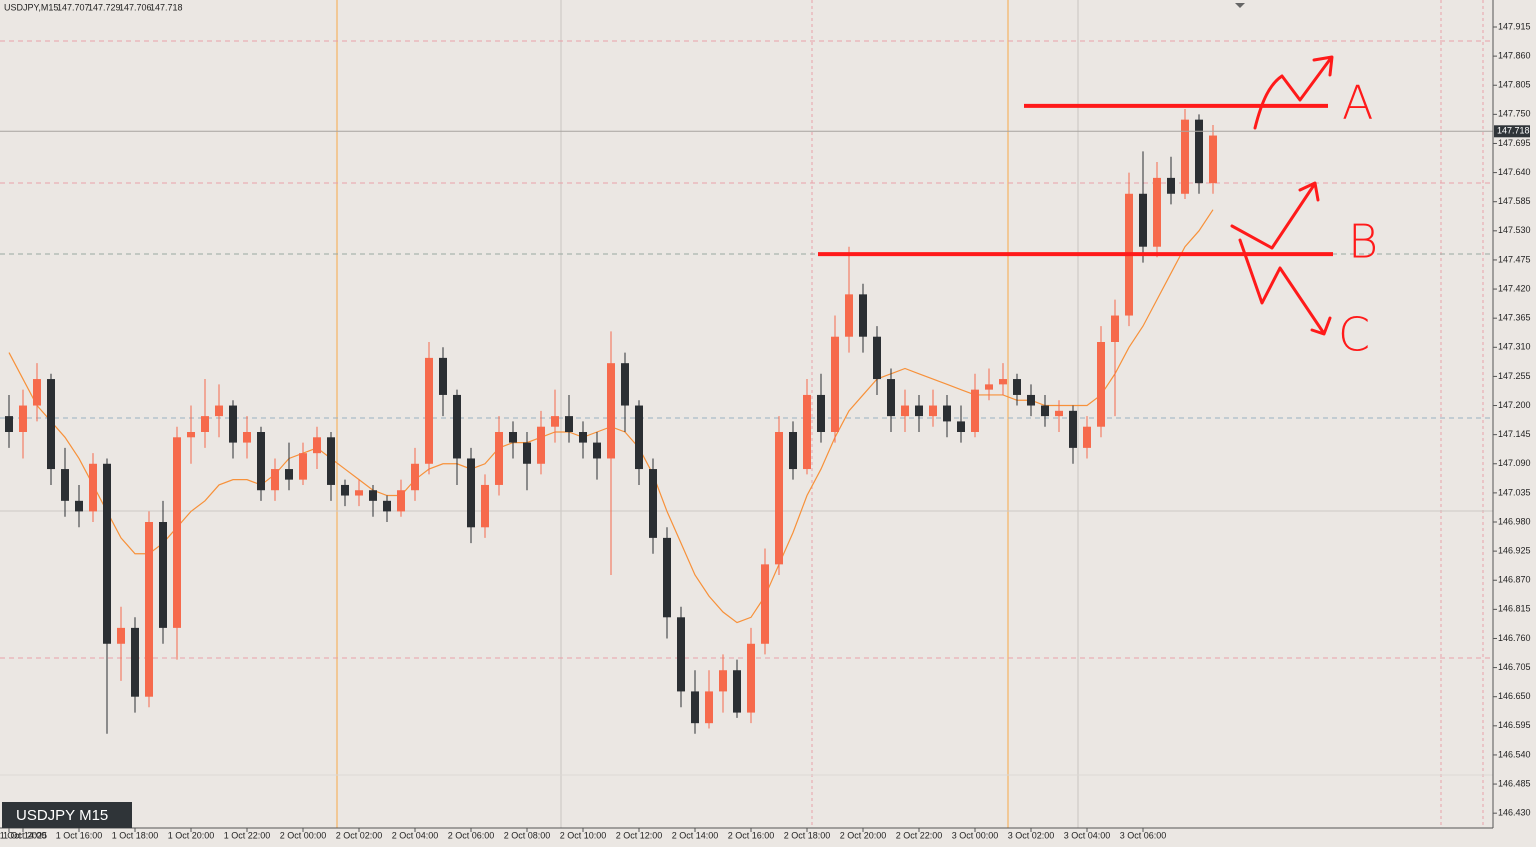  What do you see at coordinates (1514, 609) in the screenshot?
I see `y-tick-label: 146.815` at bounding box center [1514, 609].